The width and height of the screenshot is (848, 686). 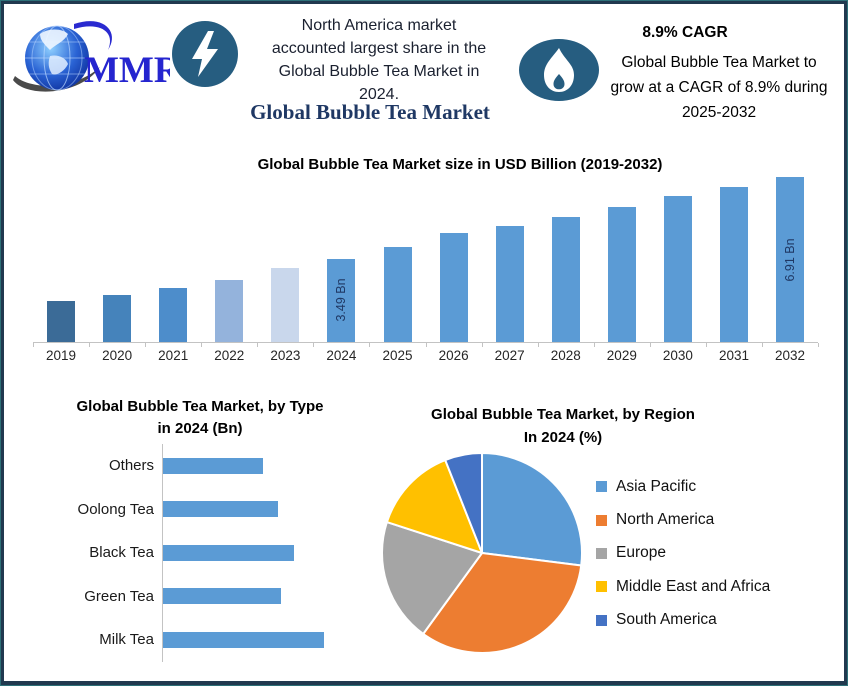 I want to click on pie-slice-middle-east-and-africa, so click(x=434, y=506).